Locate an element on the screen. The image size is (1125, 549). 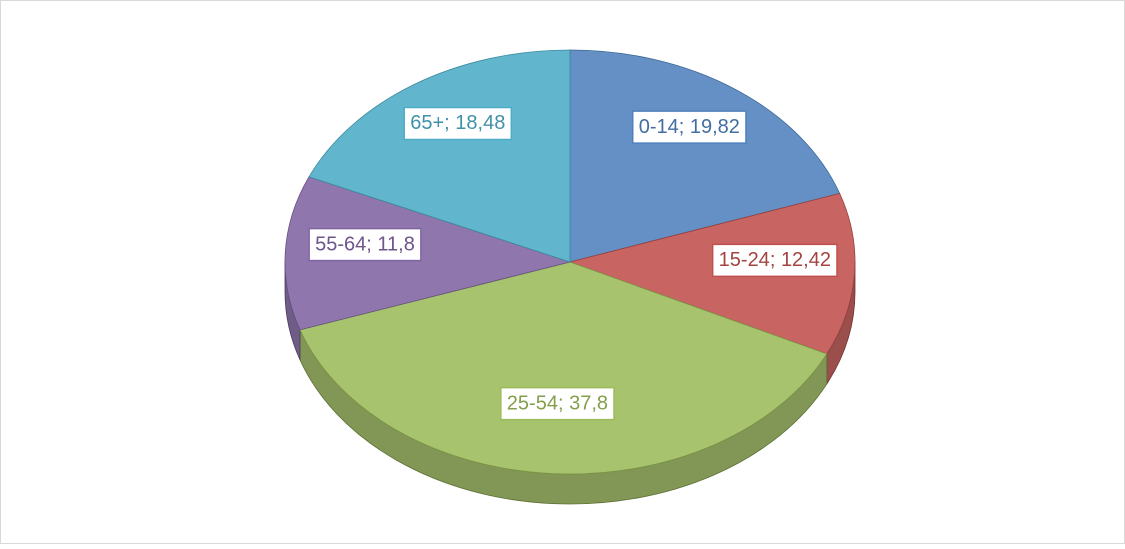
data-label: 25-54; 37,8 is located at coordinates (557, 404).